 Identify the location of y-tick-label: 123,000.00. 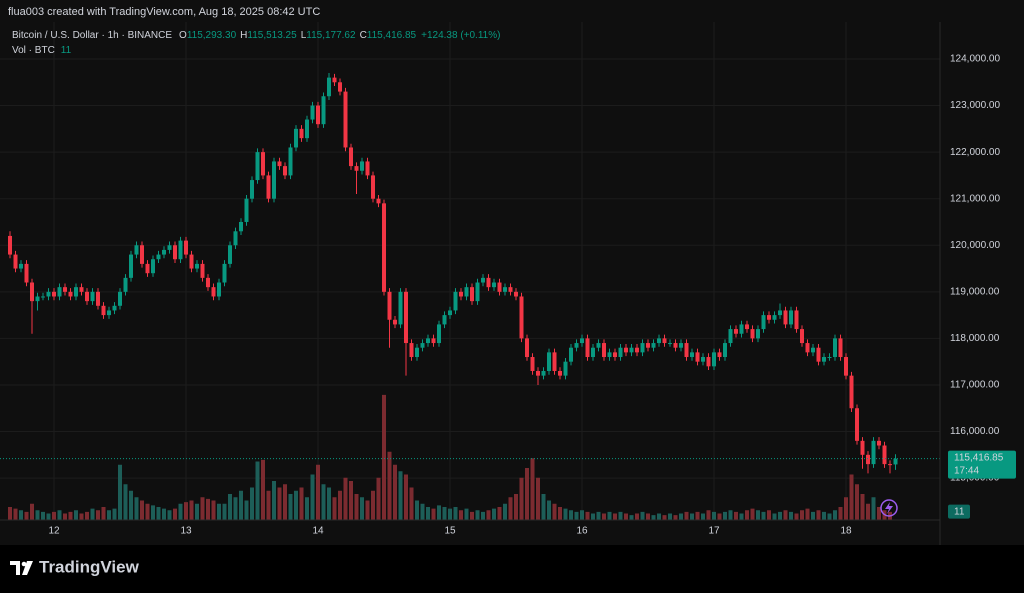
(975, 105).